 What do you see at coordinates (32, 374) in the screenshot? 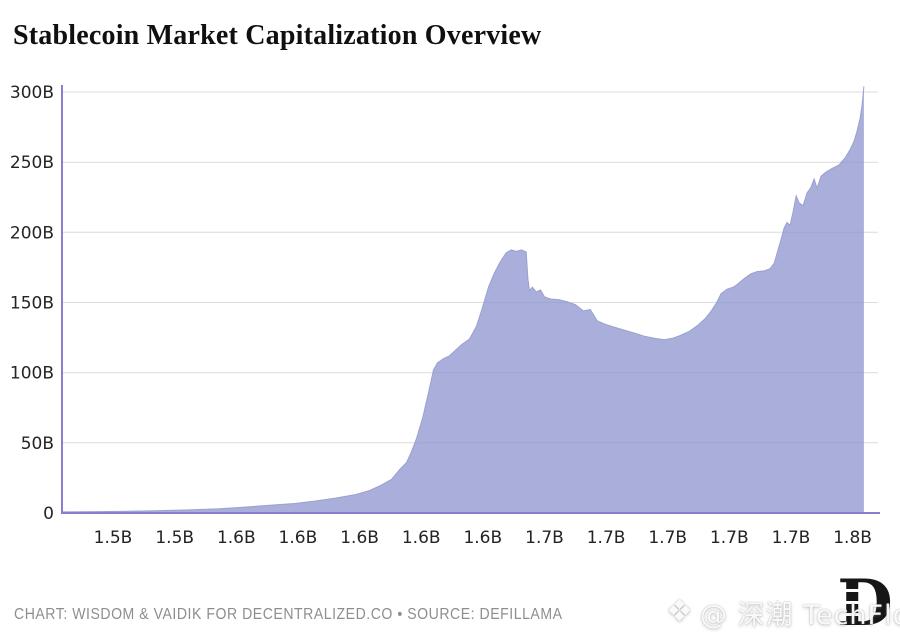
I see `y-tick-label: 100B` at bounding box center [32, 374].